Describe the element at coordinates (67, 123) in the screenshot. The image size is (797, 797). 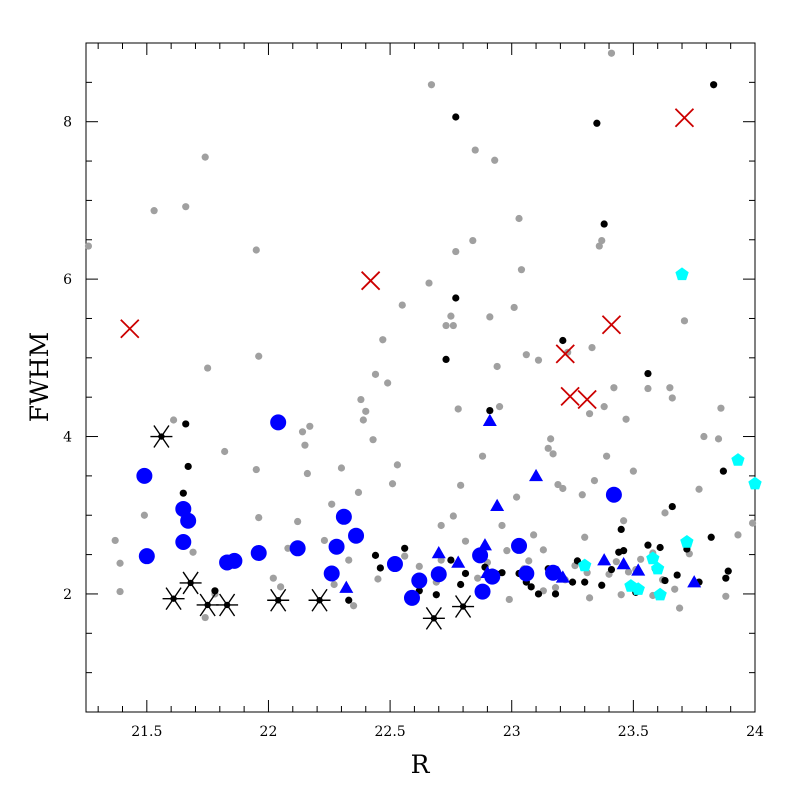
I see `y-tick-label: 8` at that location.